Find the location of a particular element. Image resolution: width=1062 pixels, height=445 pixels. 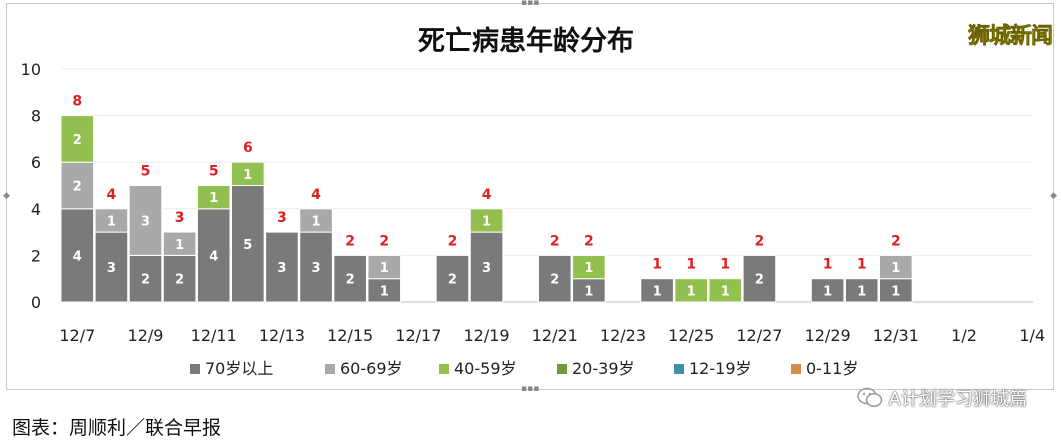

x-tick-label: 12/13 is located at coordinates (282, 335).